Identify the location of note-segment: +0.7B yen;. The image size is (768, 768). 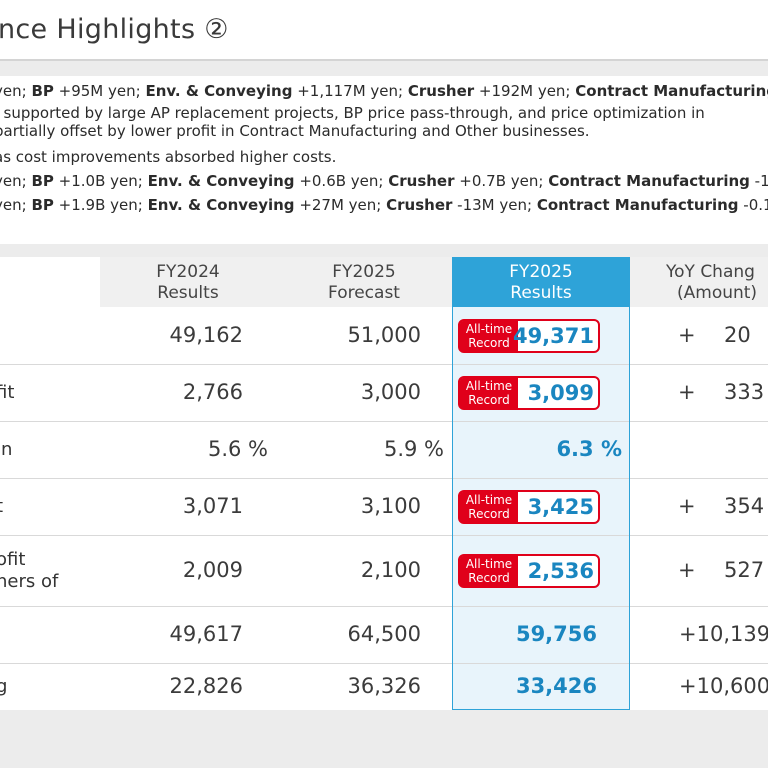
(501, 181).